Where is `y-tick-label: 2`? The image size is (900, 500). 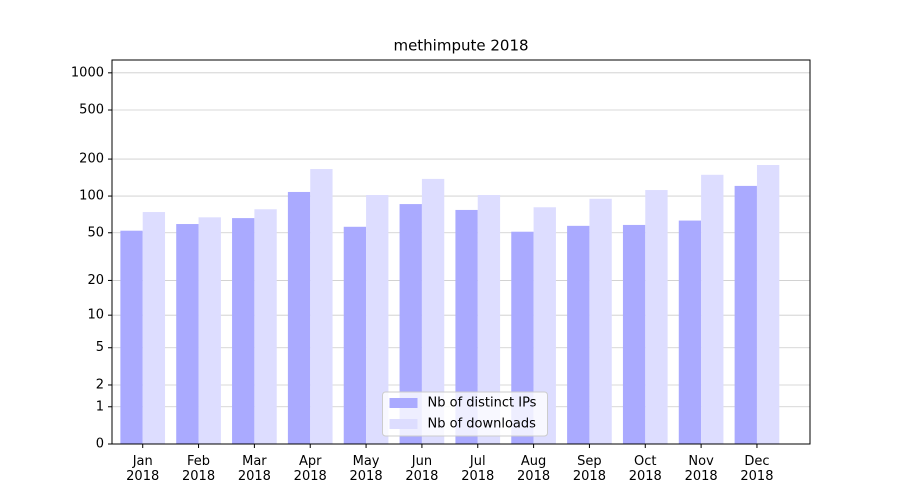 y-tick-label: 2 is located at coordinates (100, 384).